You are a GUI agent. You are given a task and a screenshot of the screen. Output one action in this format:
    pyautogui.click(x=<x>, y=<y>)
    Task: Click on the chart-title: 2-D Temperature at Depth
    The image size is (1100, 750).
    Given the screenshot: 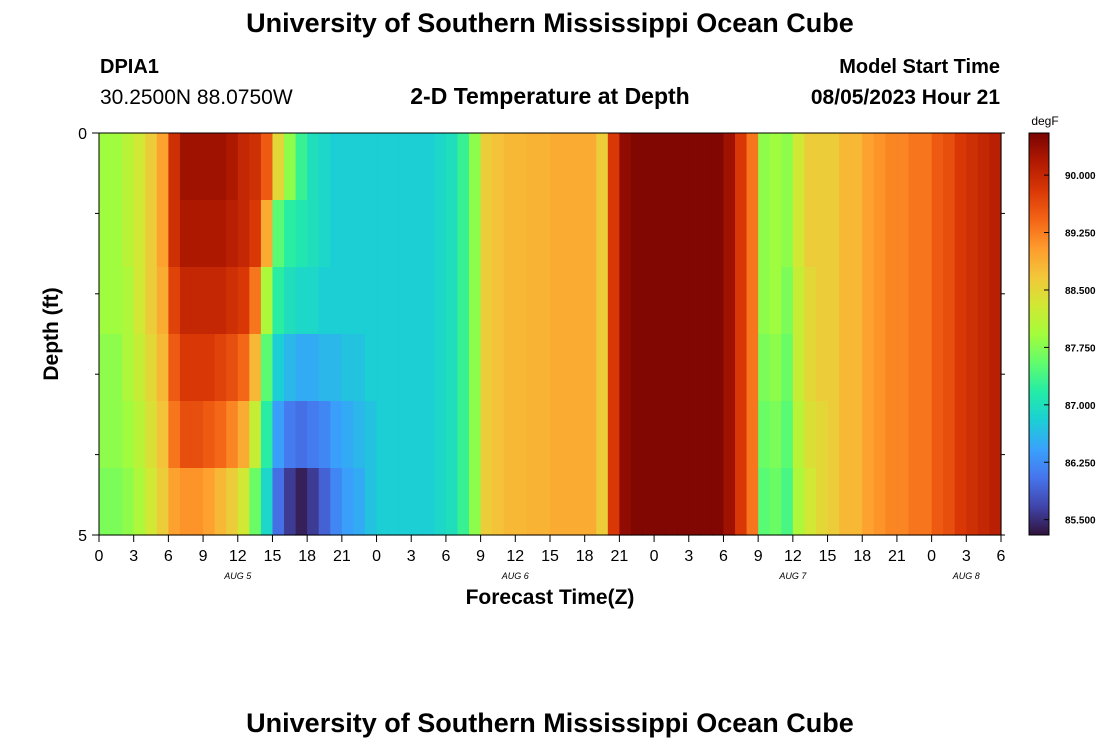 What is the action you would take?
    pyautogui.click(x=550, y=96)
    